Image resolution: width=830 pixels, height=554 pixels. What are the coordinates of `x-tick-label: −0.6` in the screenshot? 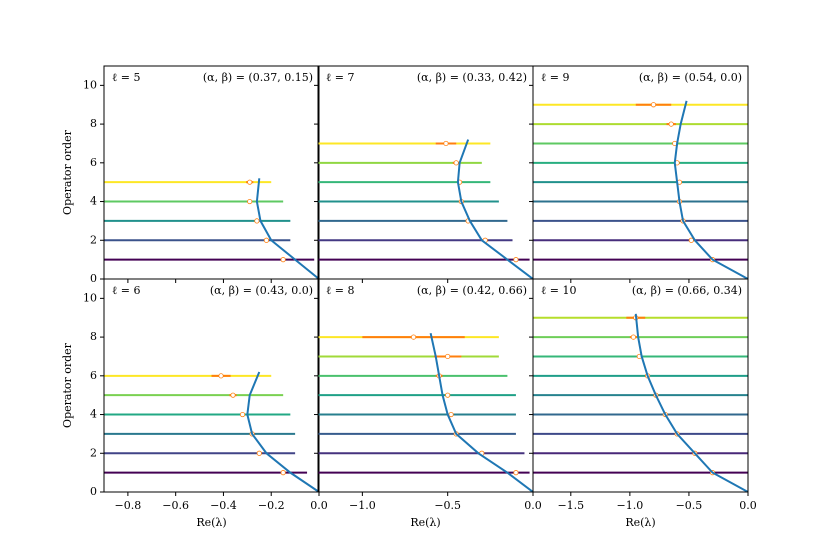 It's located at (175, 505).